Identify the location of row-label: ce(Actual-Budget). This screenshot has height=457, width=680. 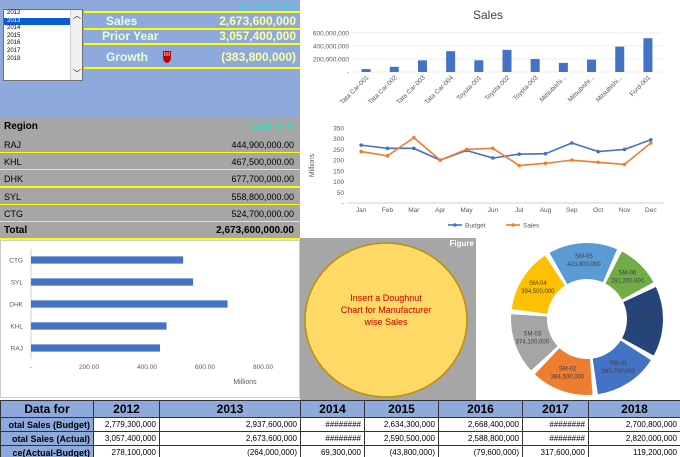
(47, 451).